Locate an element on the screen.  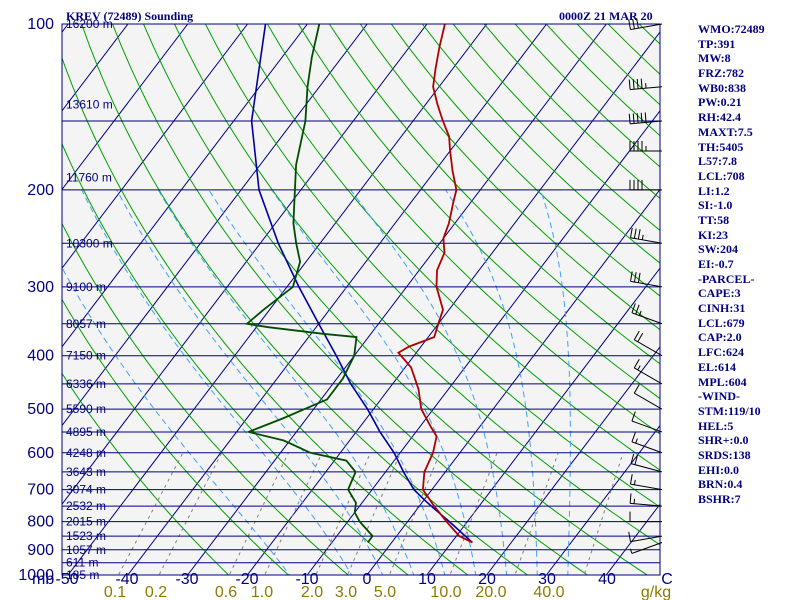
index-item: -PARCEL- is located at coordinates (726, 278).